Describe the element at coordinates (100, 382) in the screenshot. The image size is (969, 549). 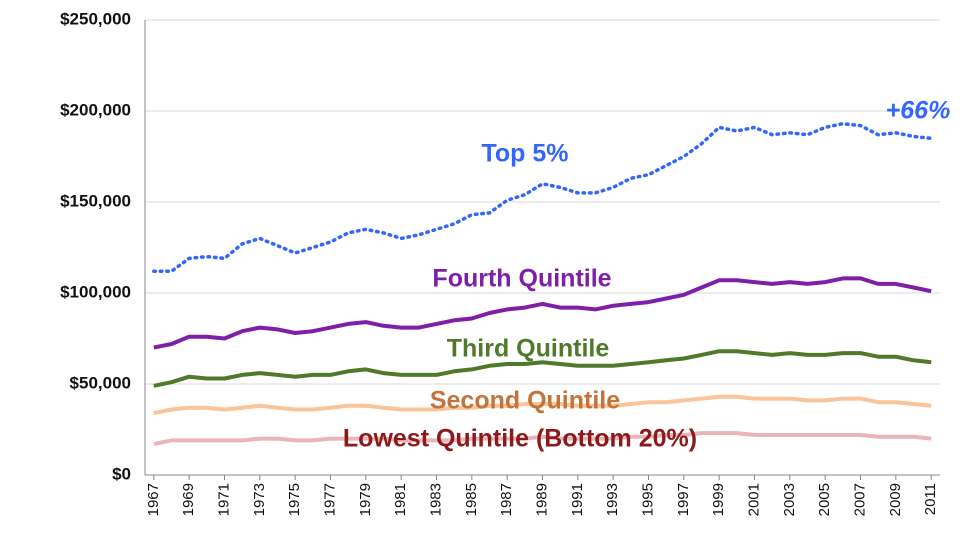
I see `y-tick-label: $50,000` at that location.